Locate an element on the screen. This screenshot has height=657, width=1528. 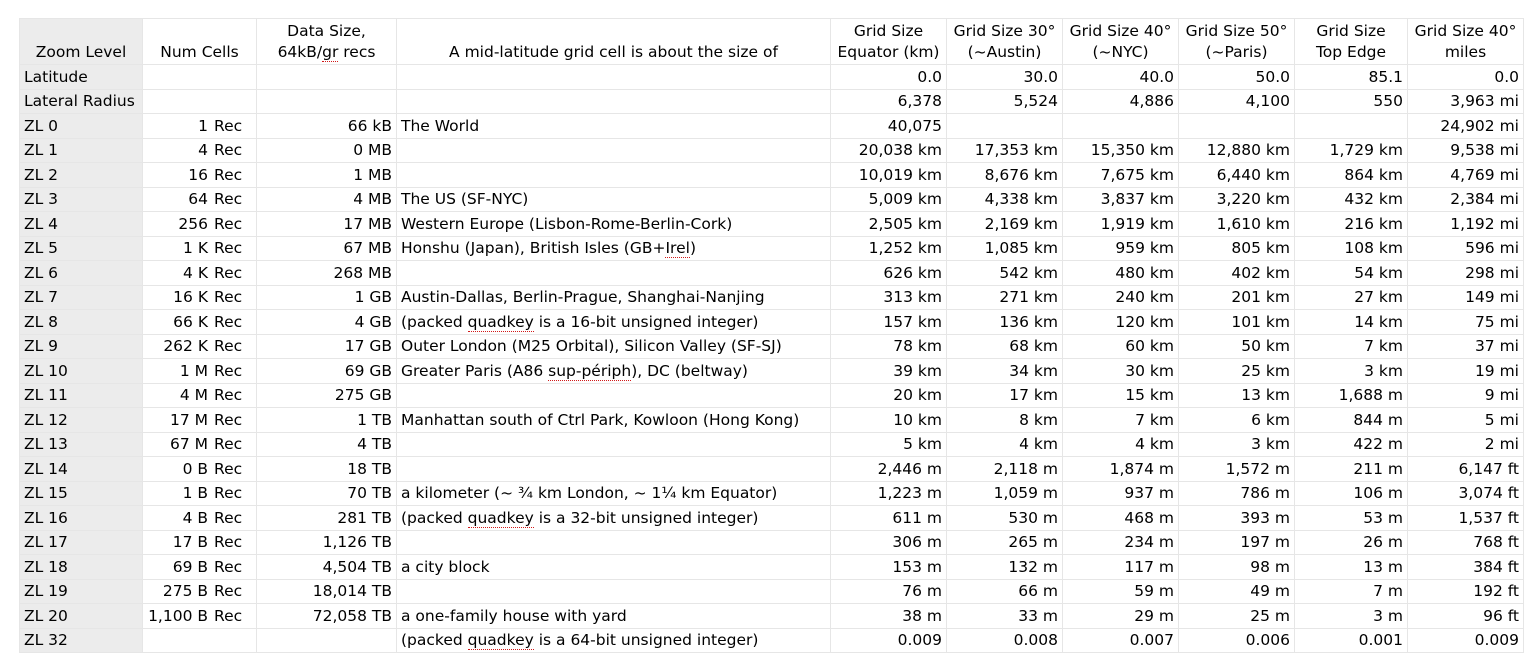
grid-size-30-cell: 4,338 km is located at coordinates (1004, 199).